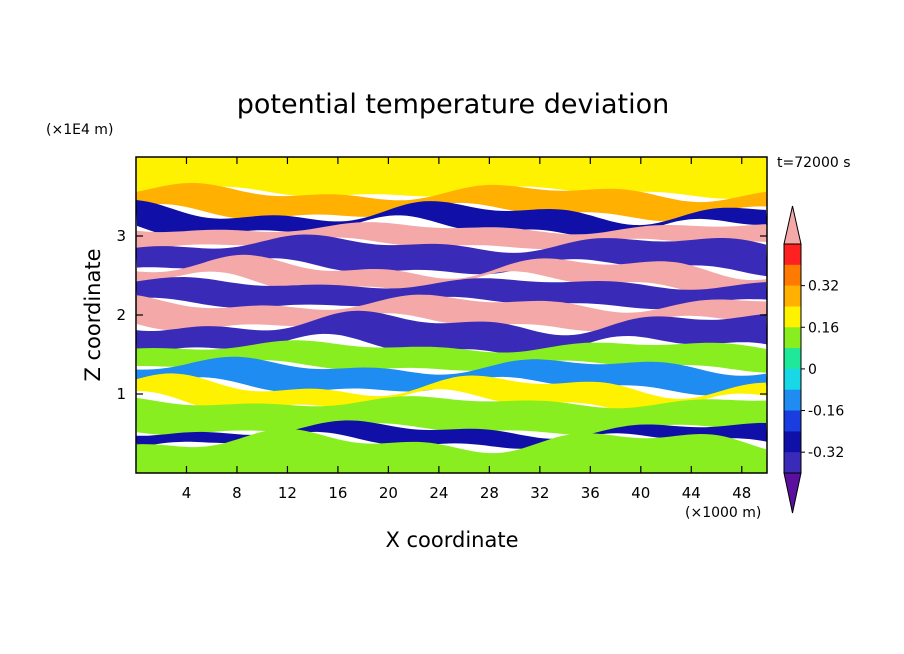 This screenshot has width=904, height=654. I want to click on colorbar: 0.32 0.16 0 -0.16 -0.32, so click(813, 359).